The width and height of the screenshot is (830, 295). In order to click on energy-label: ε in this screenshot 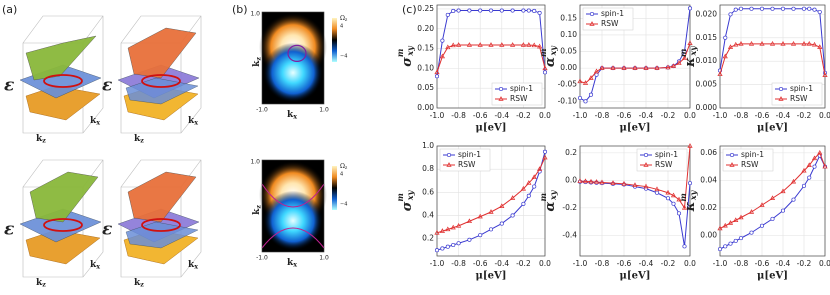, I will do `click(9, 86)`.